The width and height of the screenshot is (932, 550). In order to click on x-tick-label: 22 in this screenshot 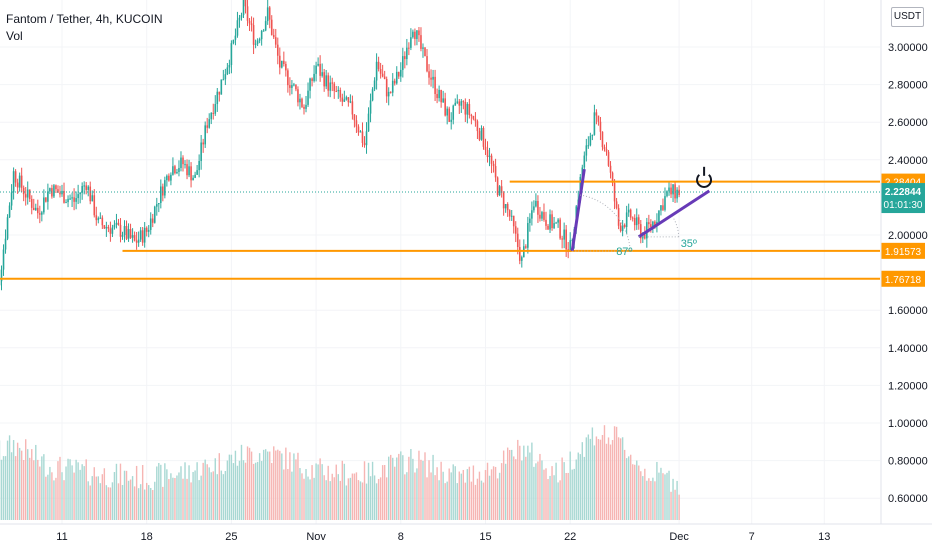, I will do `click(570, 537)`.